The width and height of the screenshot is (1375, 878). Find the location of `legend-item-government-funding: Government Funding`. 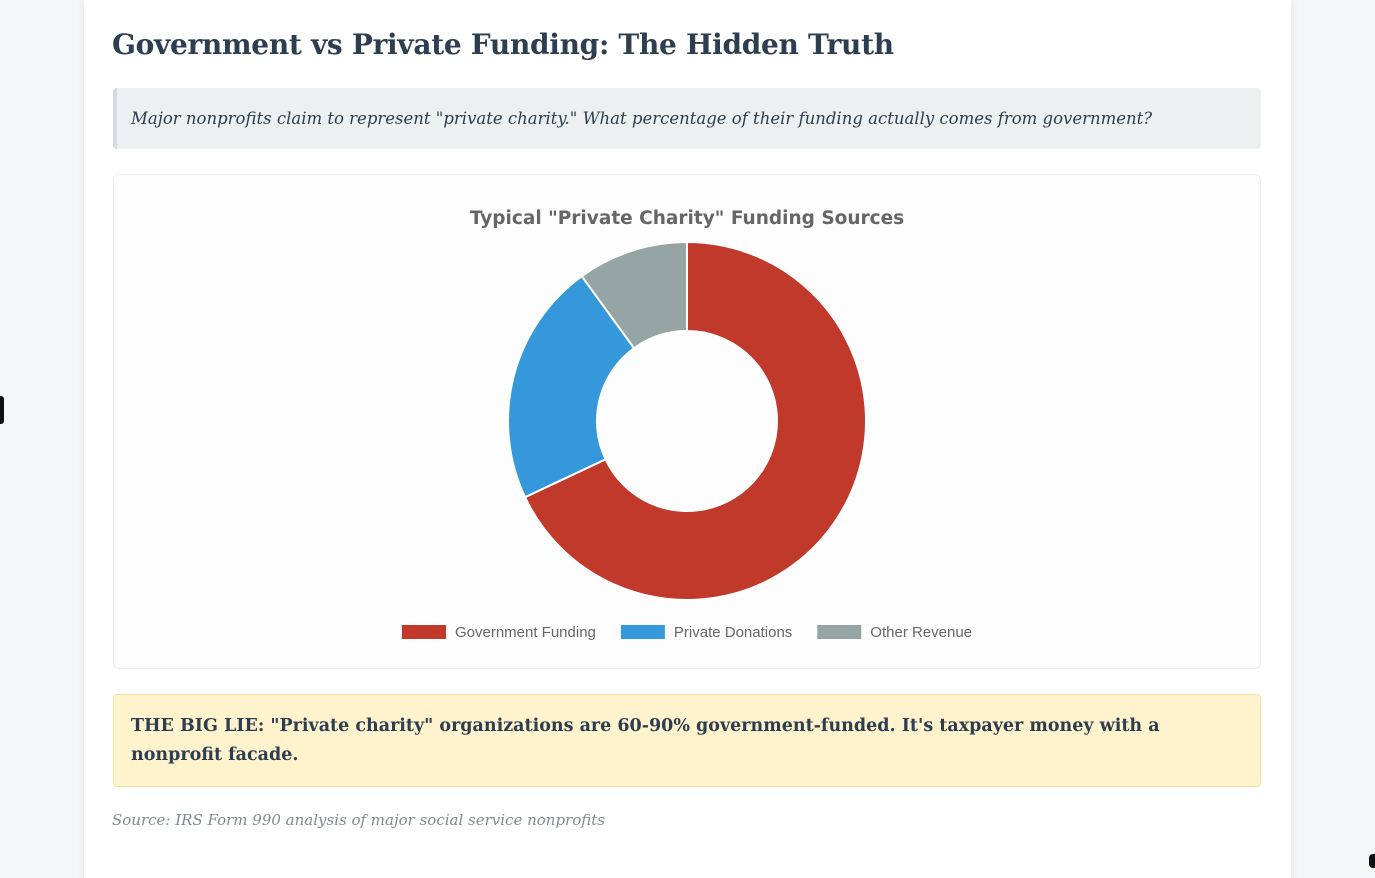

legend-item-government-funding: Government Funding is located at coordinates (498, 632).